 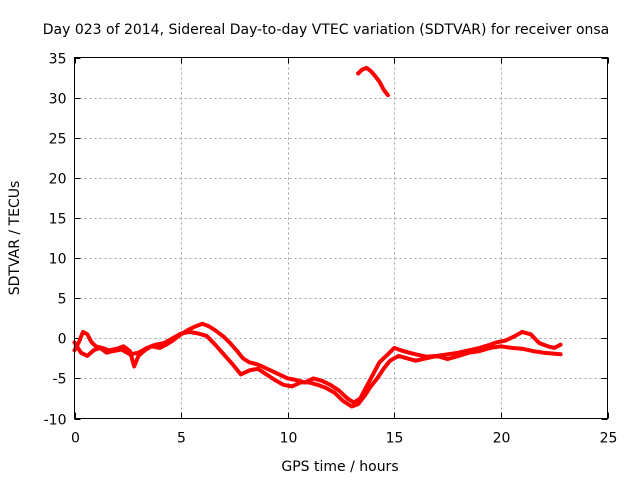 What do you see at coordinates (58, 100) in the screenshot?
I see `y-tick-label: 30` at bounding box center [58, 100].